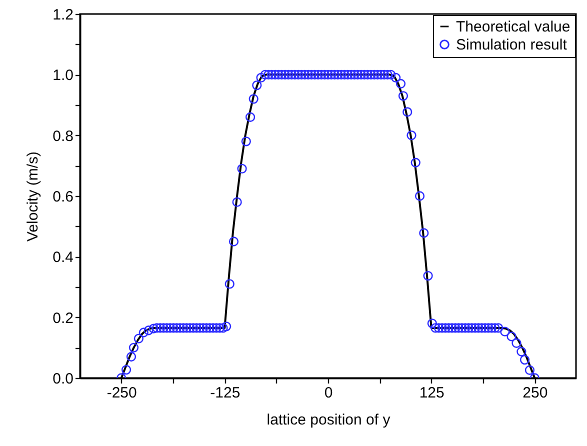  What do you see at coordinates (512, 45) in the screenshot?
I see `legend-label: Simulation result` at bounding box center [512, 45].